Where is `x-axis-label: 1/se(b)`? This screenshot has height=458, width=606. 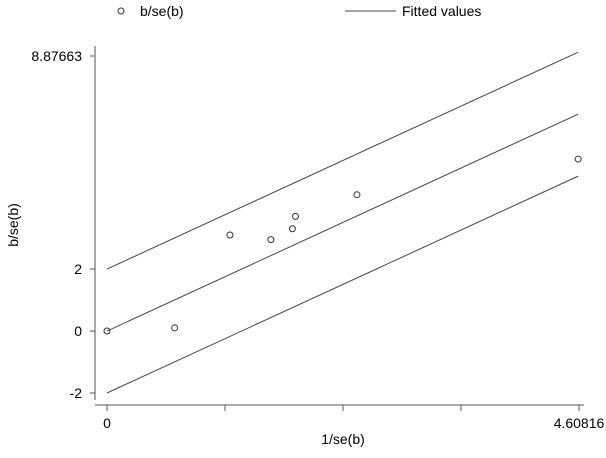
x-axis-label: 1/se(b) is located at coordinates (343, 439).